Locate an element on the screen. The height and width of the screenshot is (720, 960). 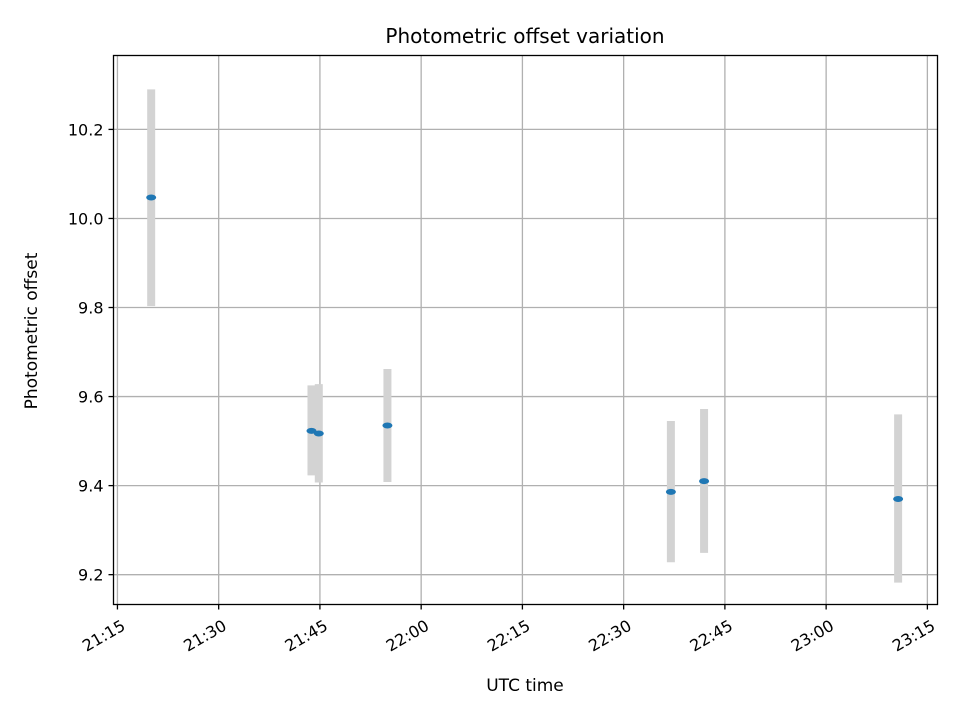
y-tick-label: 10.2 is located at coordinates (86, 129).